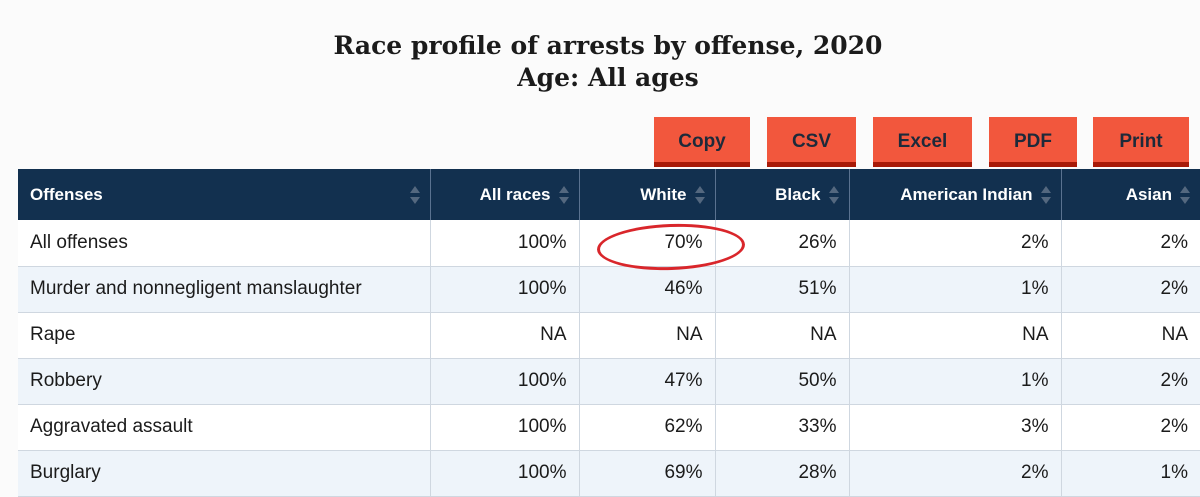 Image resolution: width=1200 pixels, height=497 pixels. Describe the element at coordinates (782, 473) in the screenshot. I see `table-cell: 28%` at that location.